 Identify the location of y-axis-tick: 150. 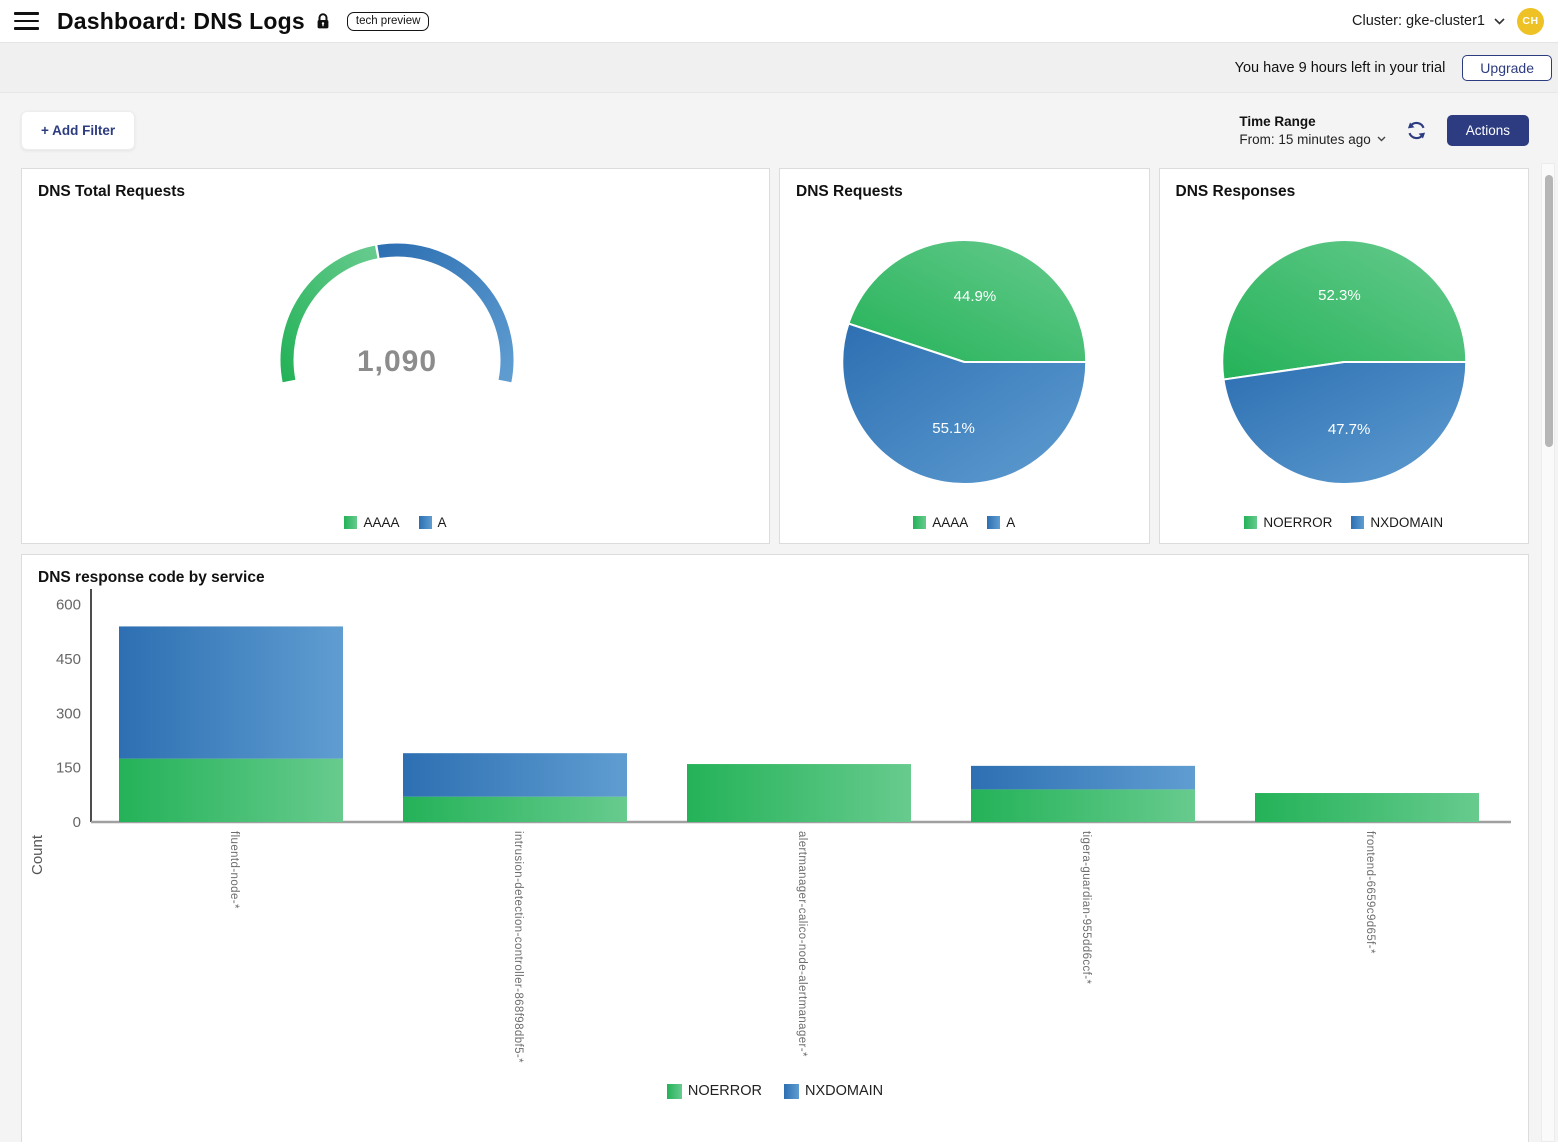
(68, 768).